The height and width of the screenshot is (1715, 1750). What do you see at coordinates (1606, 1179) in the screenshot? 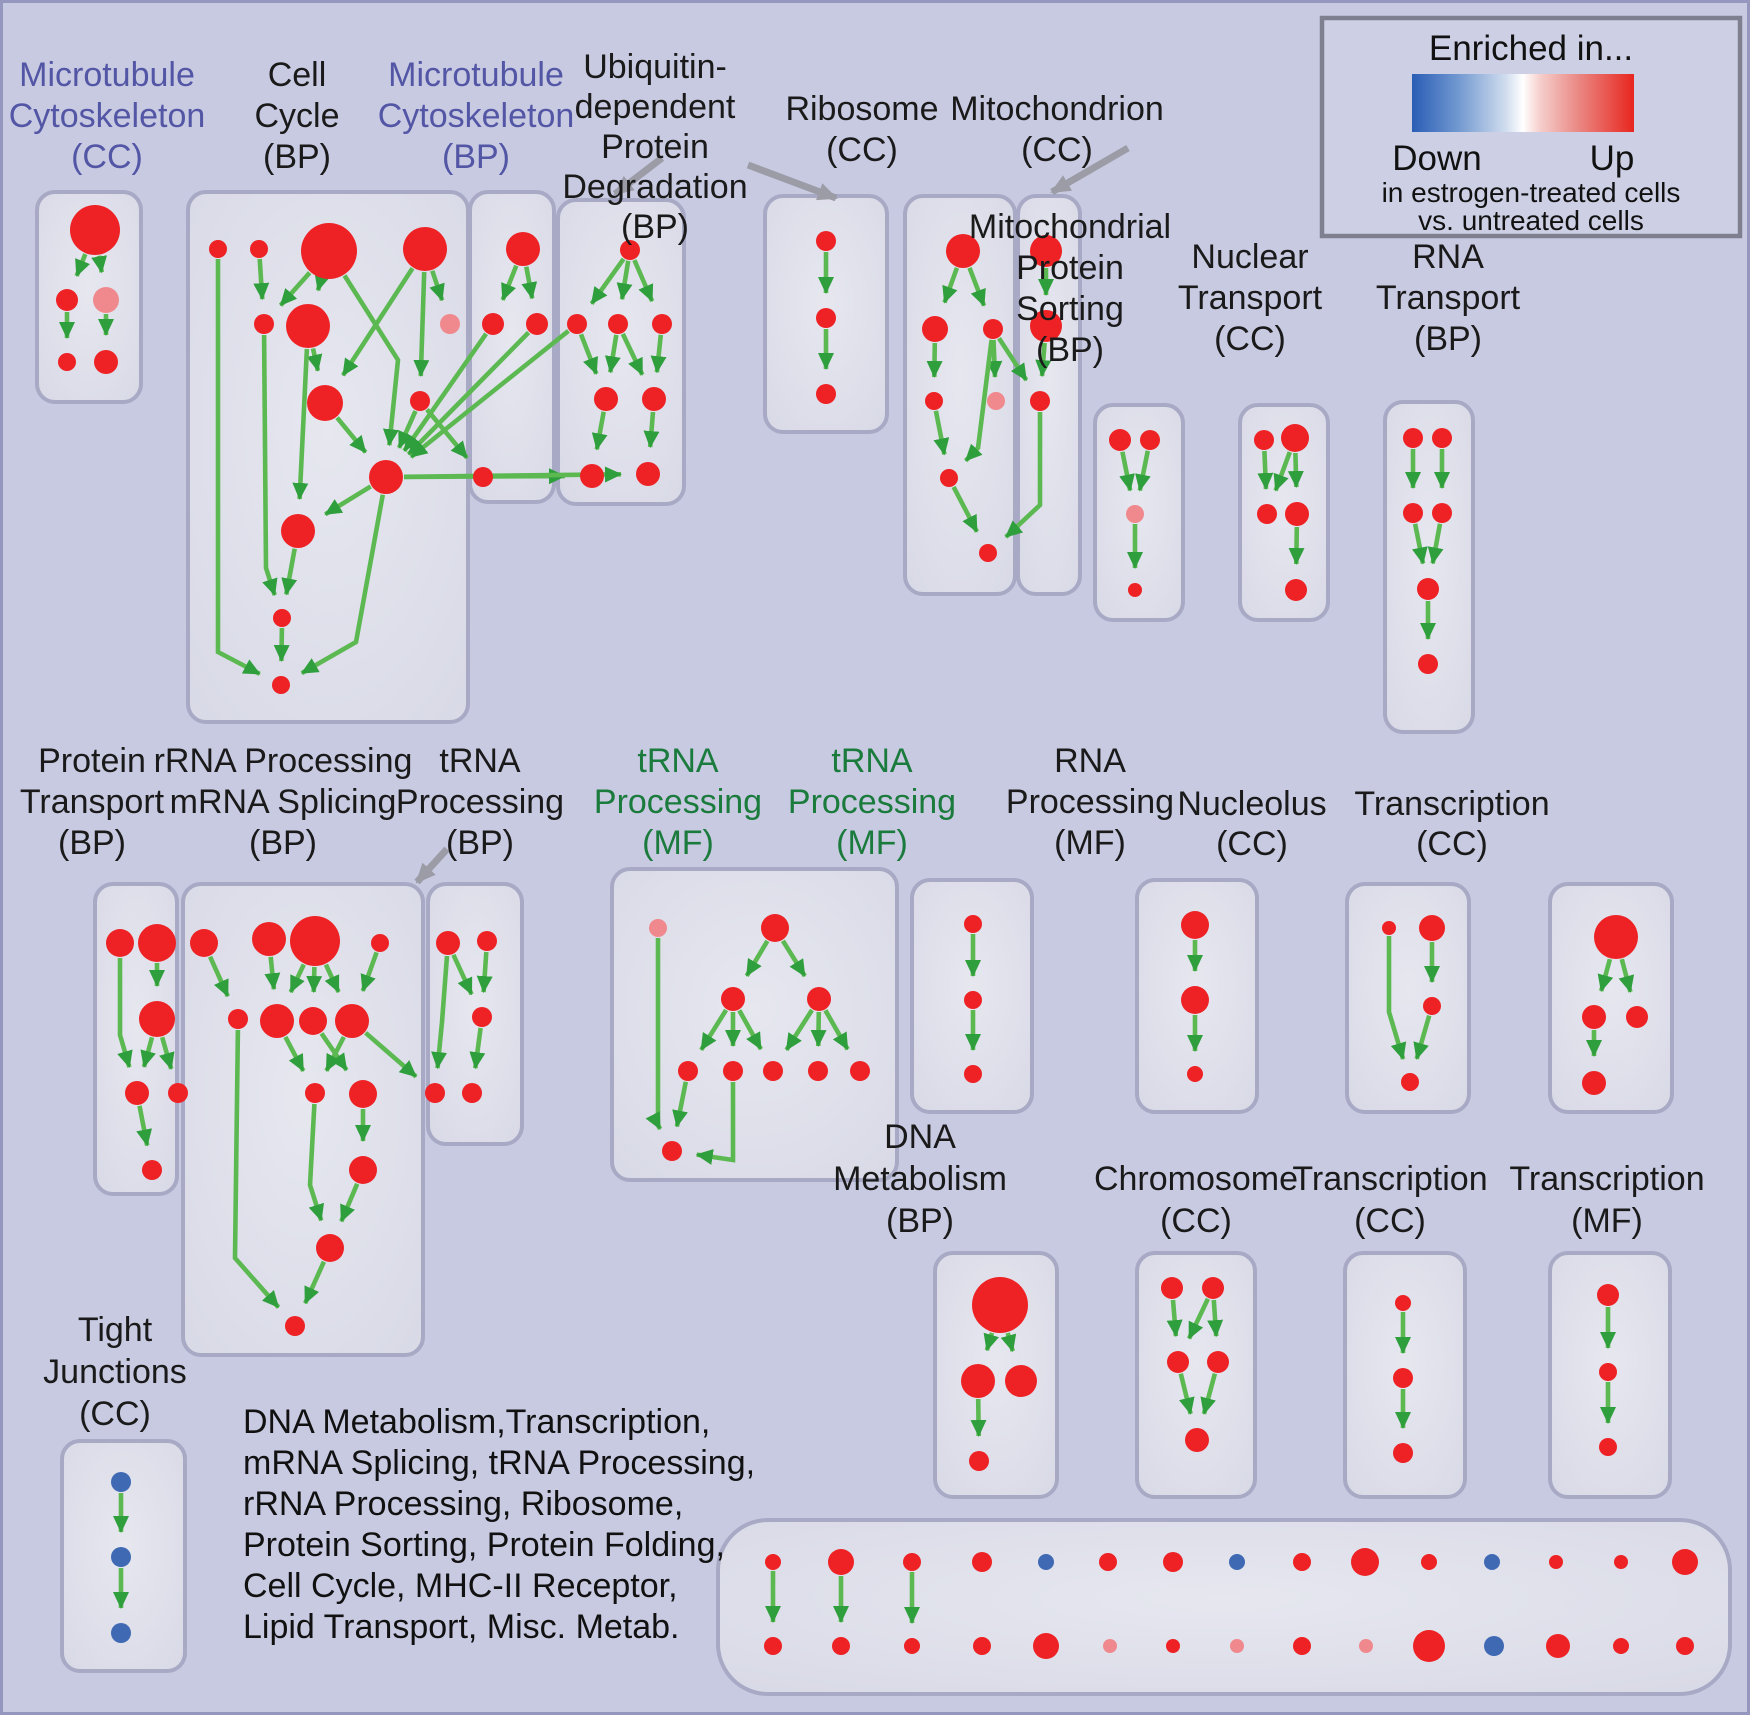
I see `cluster-label-trmf: Transcription` at bounding box center [1606, 1179].